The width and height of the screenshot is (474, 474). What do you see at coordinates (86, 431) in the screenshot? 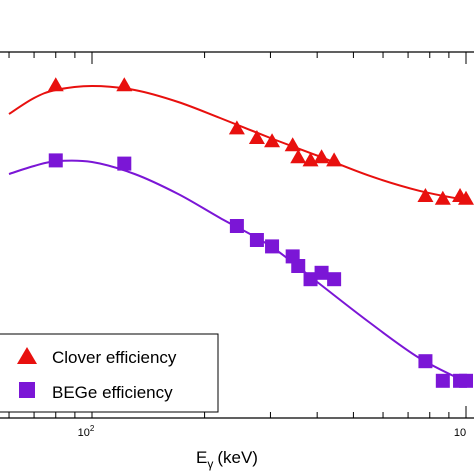
I see `x-tick-label: 102` at bounding box center [86, 431].